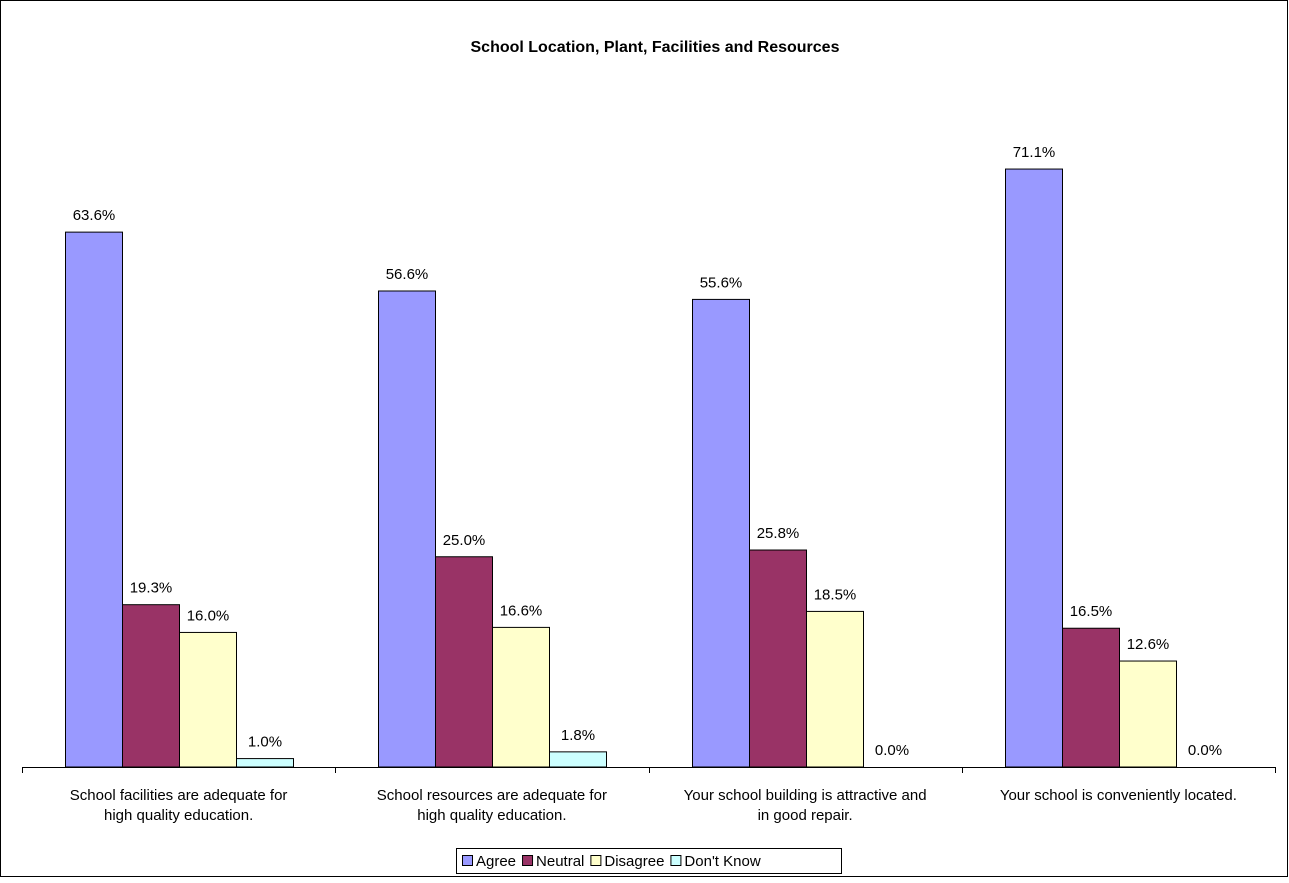  What do you see at coordinates (560, 861) in the screenshot?
I see `legend-label-neutral: Neutral` at bounding box center [560, 861].